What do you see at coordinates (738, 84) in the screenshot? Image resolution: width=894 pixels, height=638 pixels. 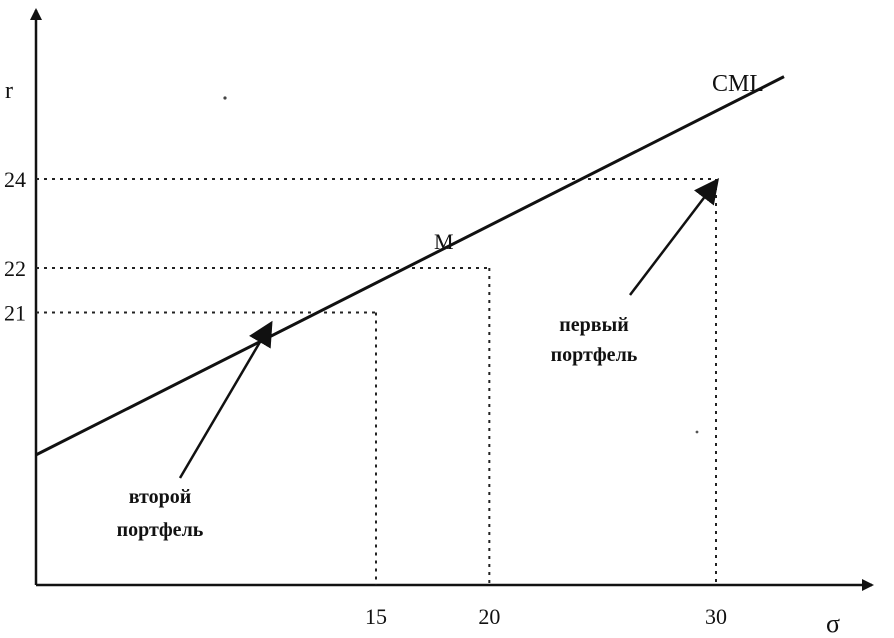 I see `cml-label: CML` at bounding box center [738, 84].